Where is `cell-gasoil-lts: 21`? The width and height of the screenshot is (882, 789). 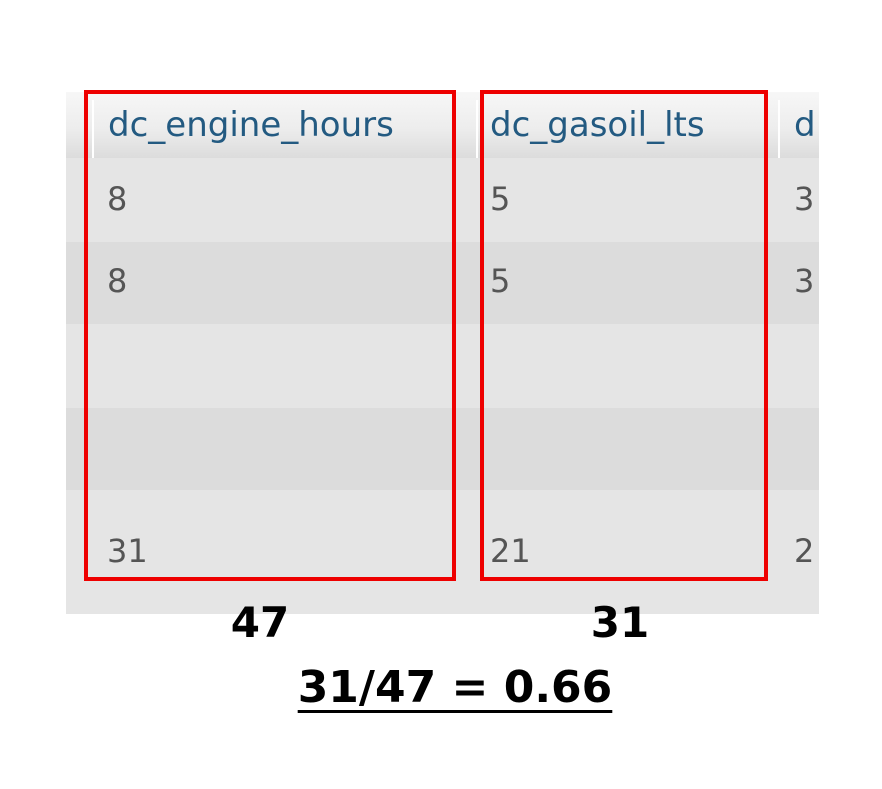 cell-gasoil-lts: 21 is located at coordinates (510, 551).